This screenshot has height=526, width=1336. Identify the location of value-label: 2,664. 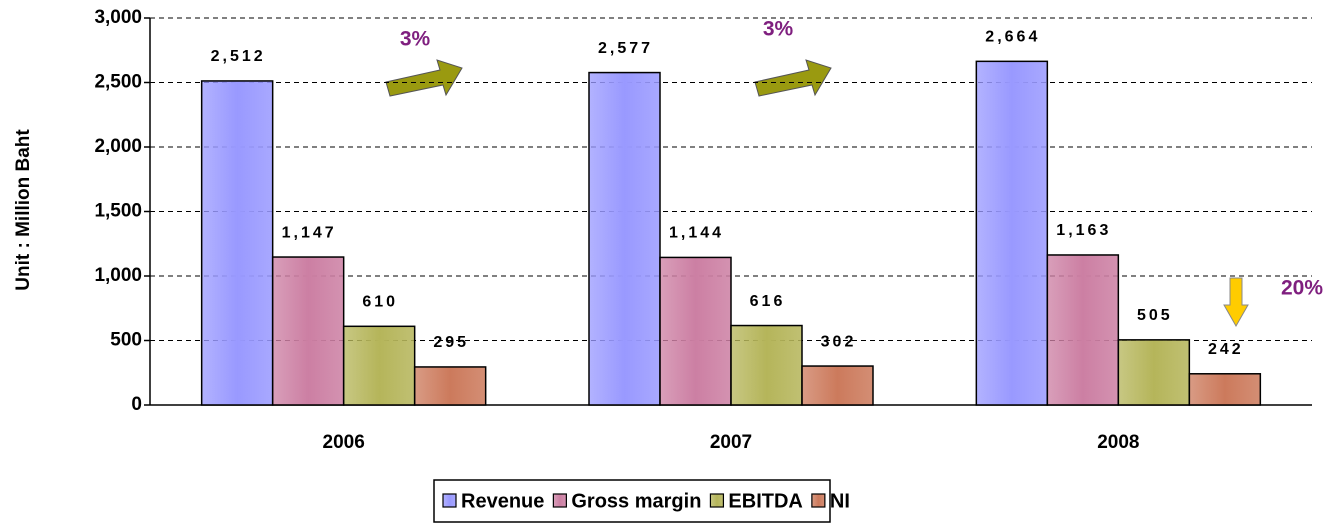
(1012, 37).